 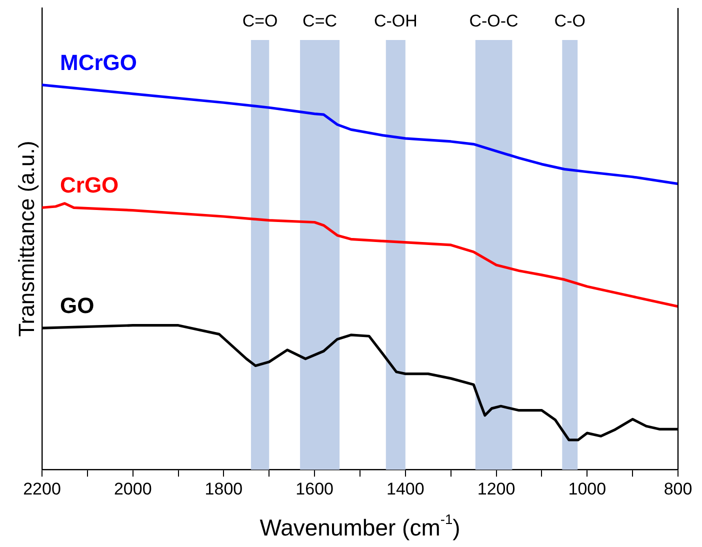 What do you see at coordinates (89, 185) in the screenshot?
I see `series-label: CrGO` at bounding box center [89, 185].